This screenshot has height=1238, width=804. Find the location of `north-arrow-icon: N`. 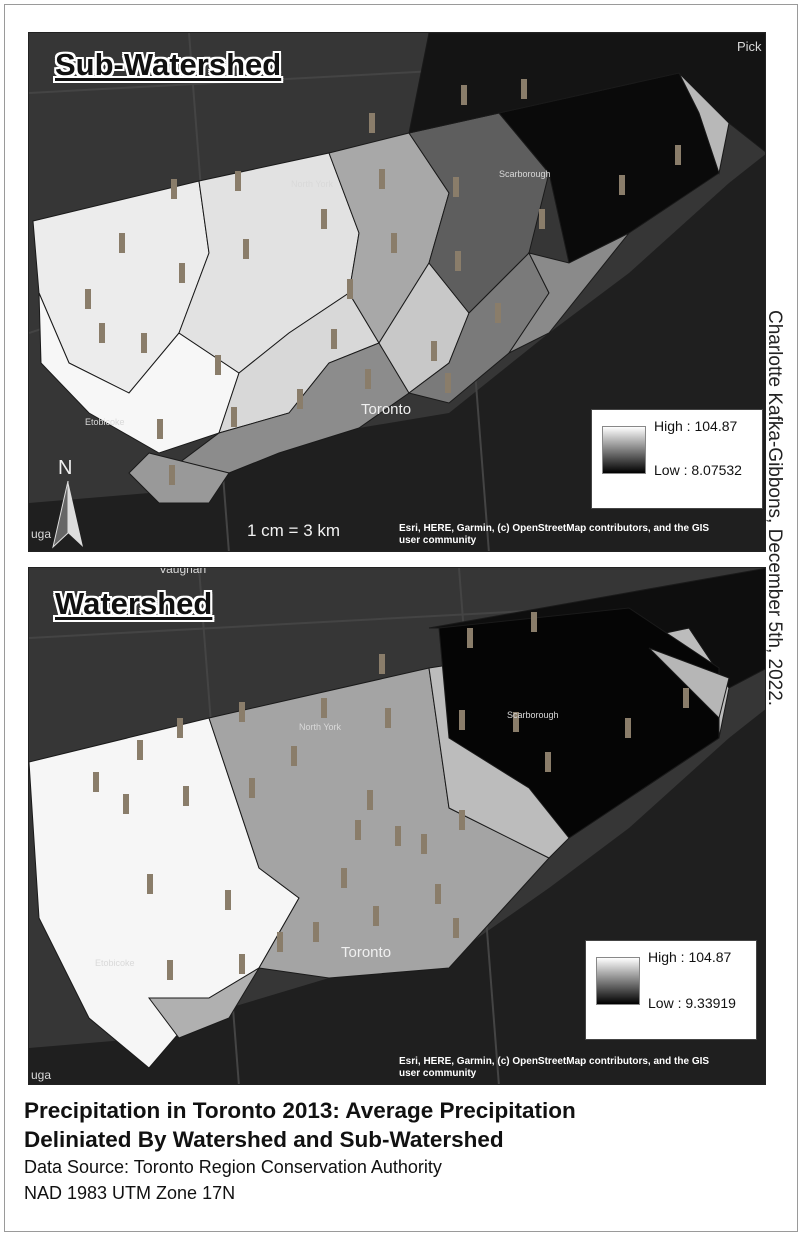

north-arrow-icon: N is located at coordinates (68, 503).